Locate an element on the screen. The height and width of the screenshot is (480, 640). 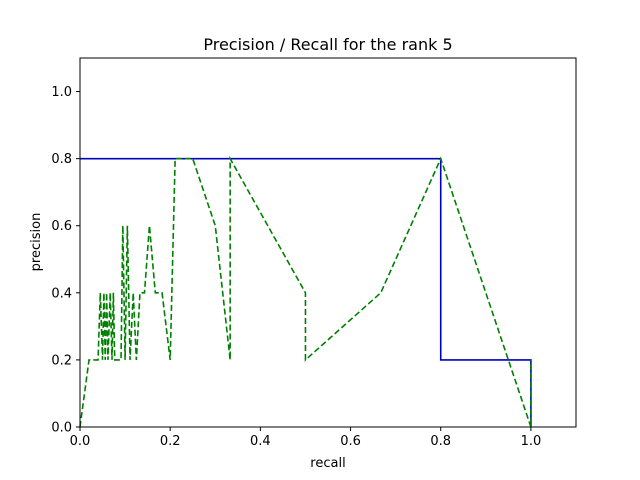
x-tick-label: 0.2 is located at coordinates (170, 441).